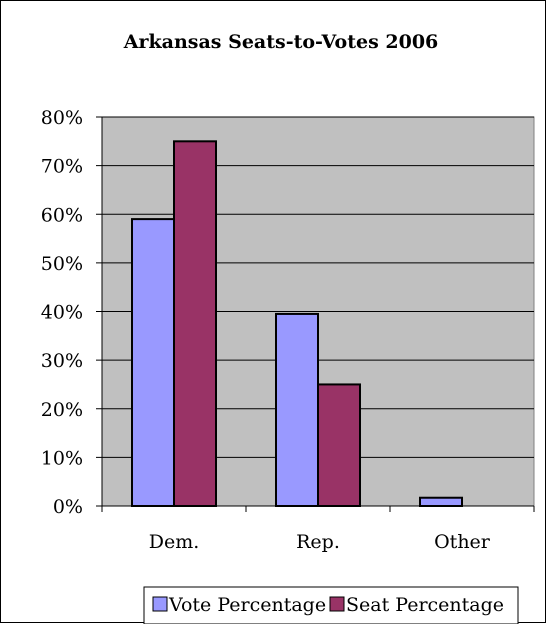  I want to click on legend-swatch-seat, so click(337, 604).